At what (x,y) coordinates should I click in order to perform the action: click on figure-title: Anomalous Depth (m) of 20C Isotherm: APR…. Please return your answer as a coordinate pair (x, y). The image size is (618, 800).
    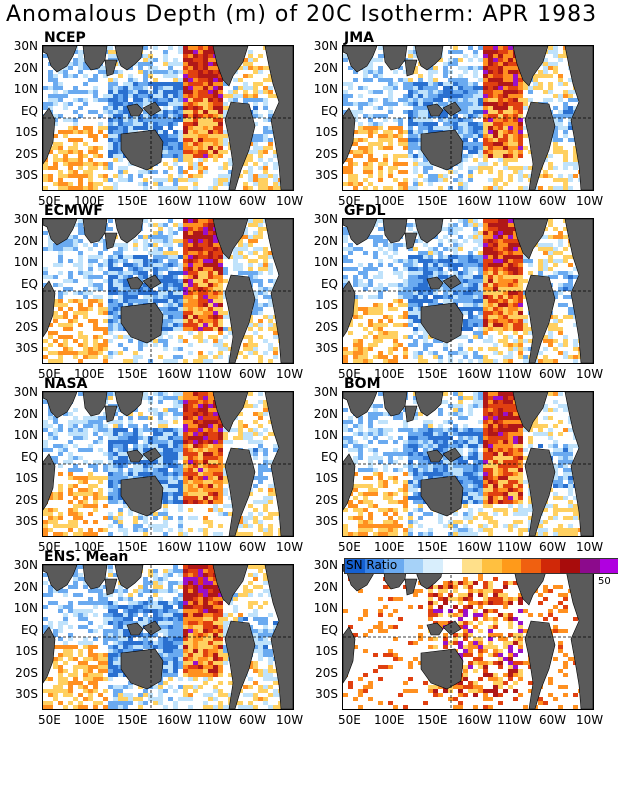
    Looking at the image, I should click on (302, 14).